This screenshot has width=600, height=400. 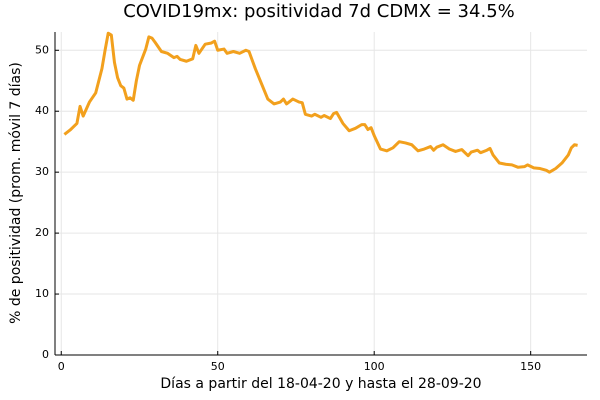 I want to click on x-tick-label: 0, so click(x=61, y=366).